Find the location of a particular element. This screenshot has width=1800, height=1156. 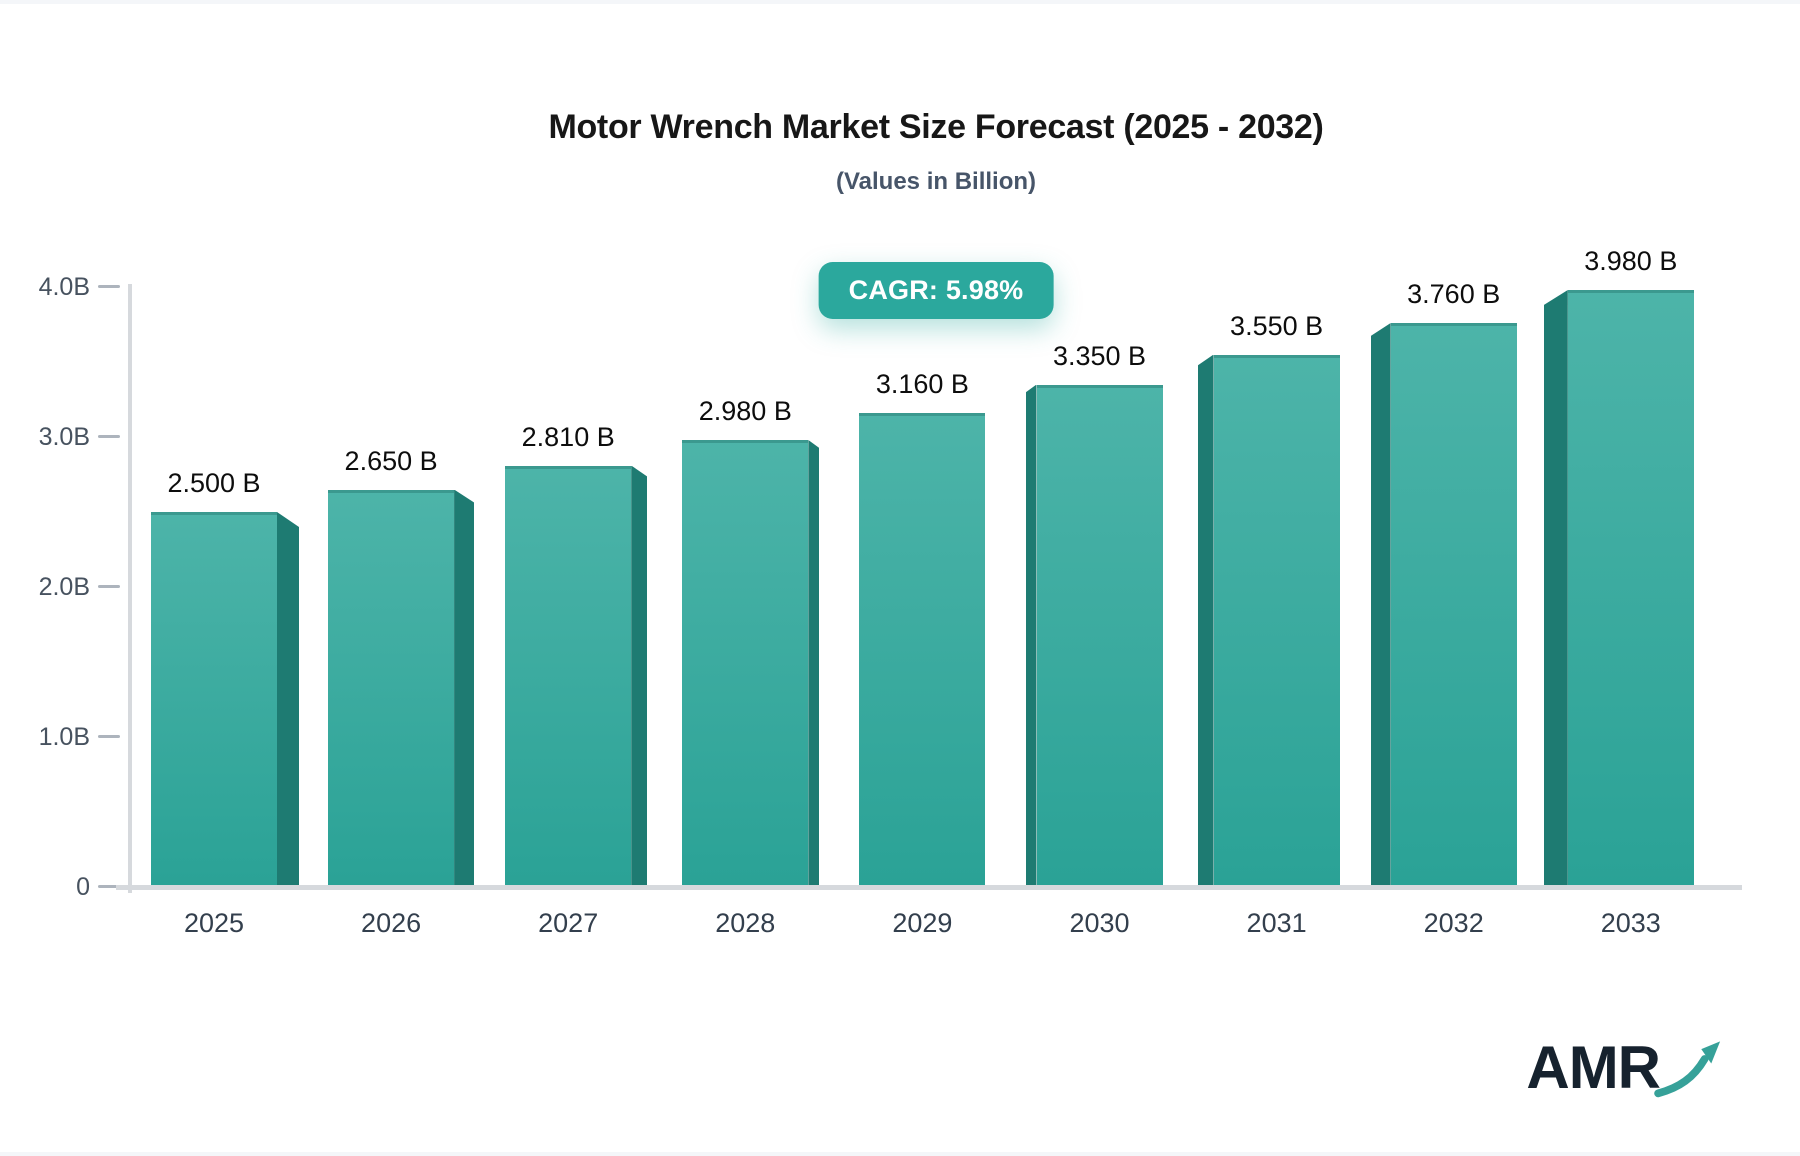

cagr-badge-label: CAGR: 5.98% is located at coordinates (936, 290).